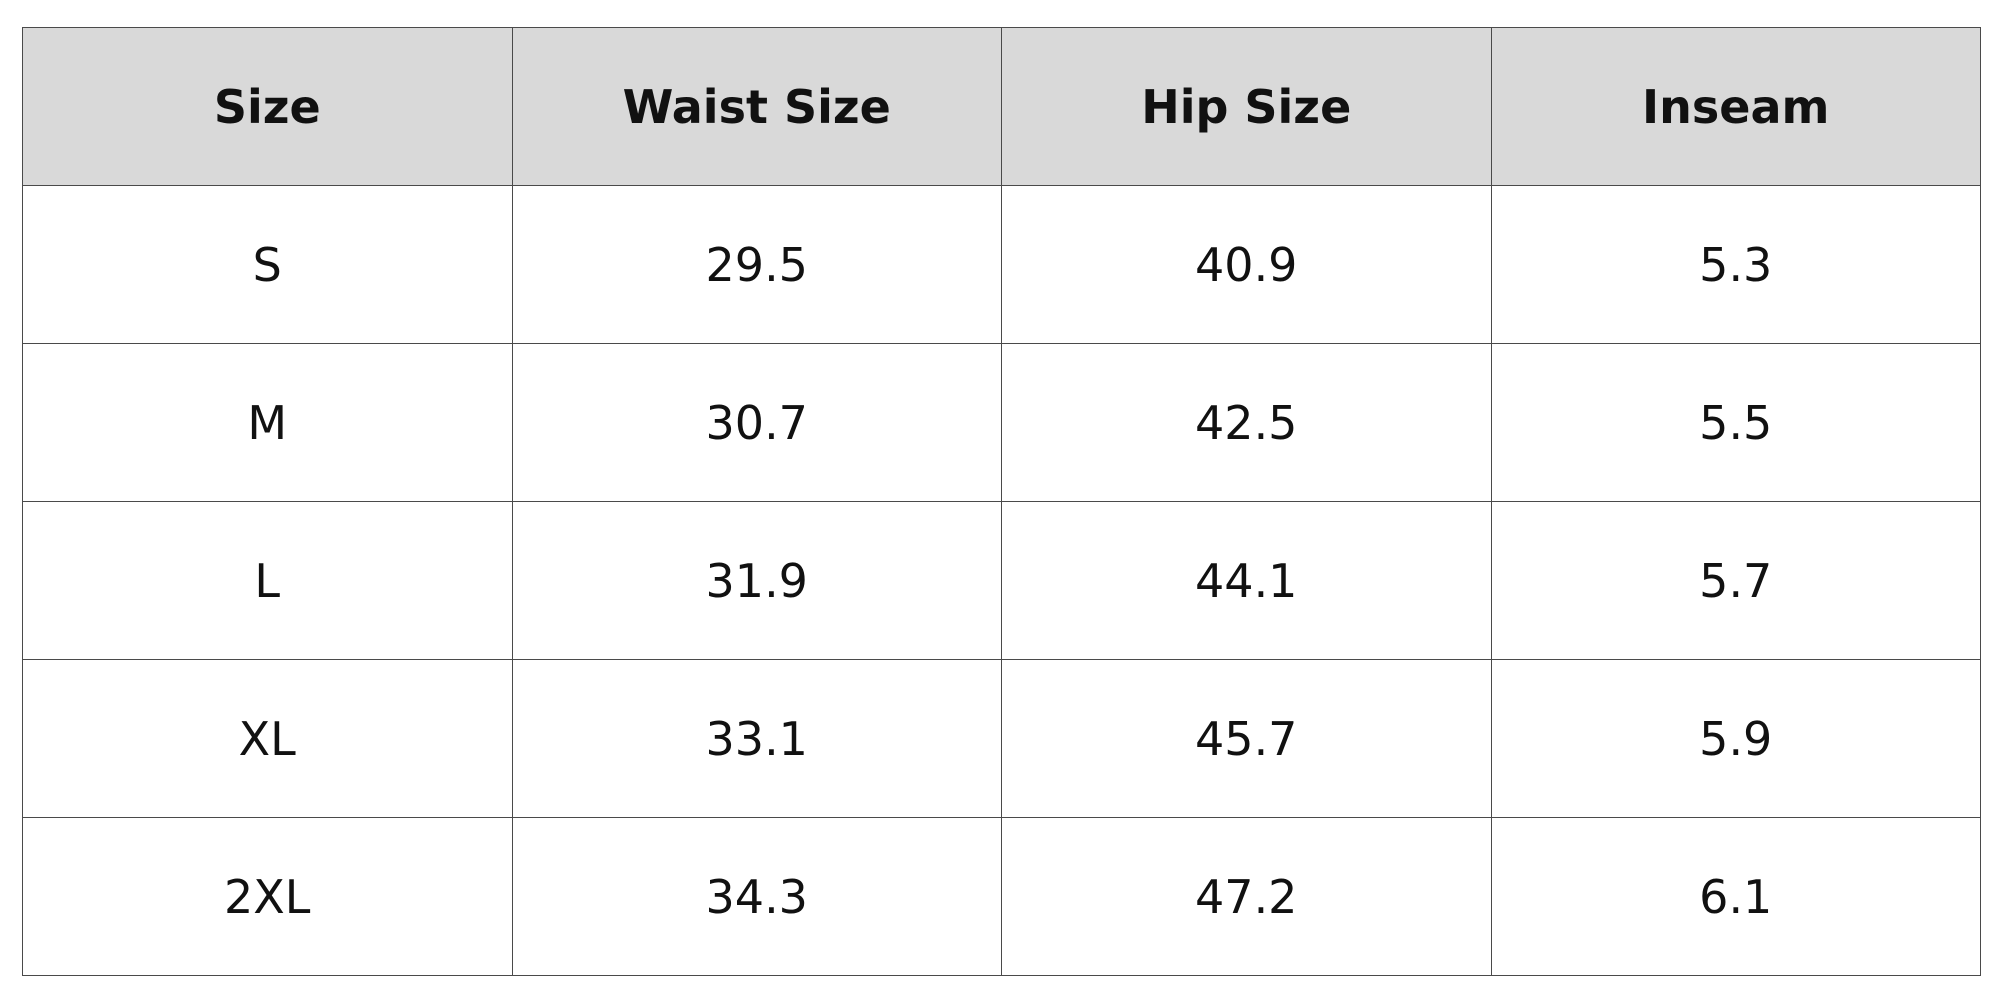 The image size is (2000, 1000). I want to click on table-cell: L, so click(267, 580).